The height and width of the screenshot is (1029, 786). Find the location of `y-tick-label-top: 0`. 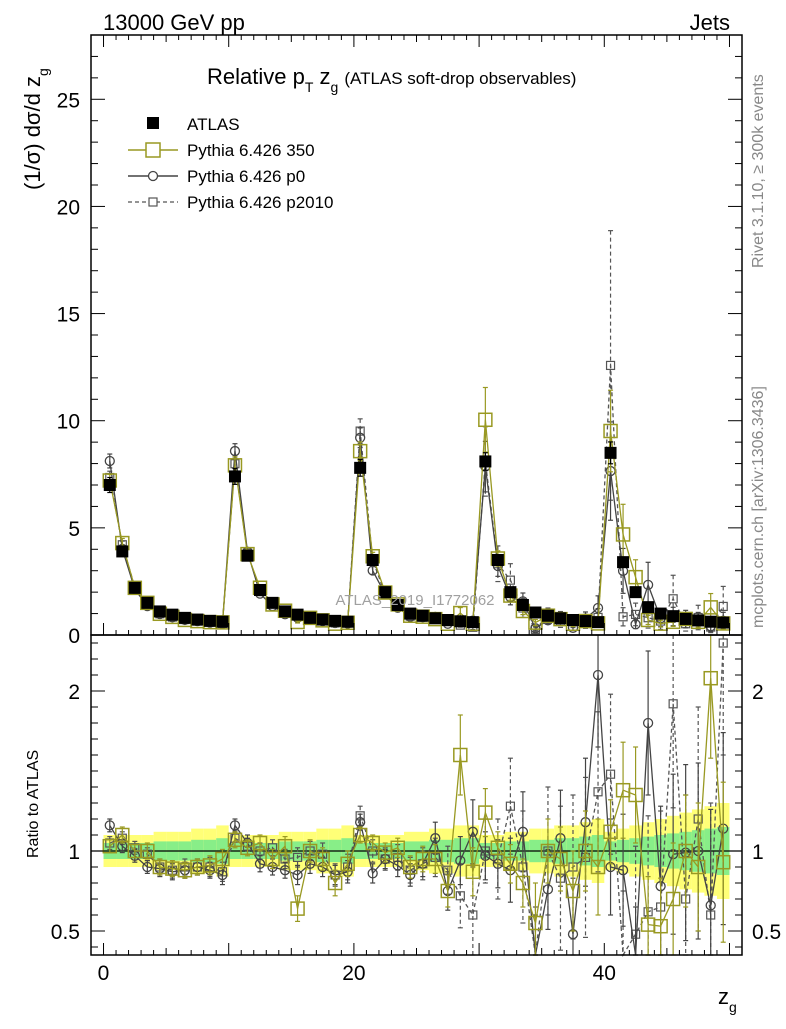

y-tick-label-top: 0 is located at coordinates (74, 636).